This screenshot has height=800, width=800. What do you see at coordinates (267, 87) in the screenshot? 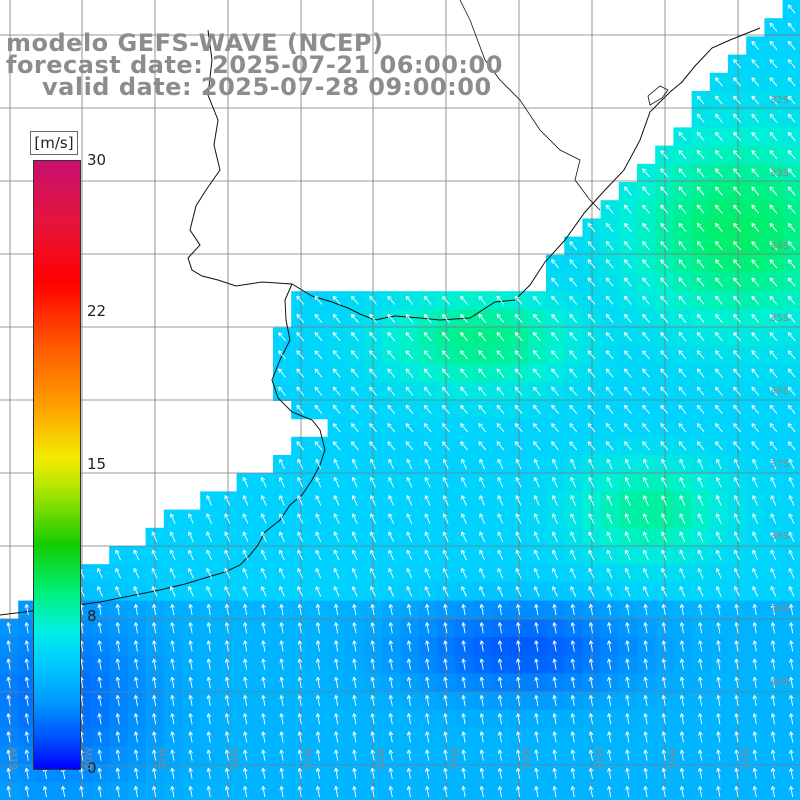
I see `title-valid-date: valid date: 2025-07-28 09:00:00` at bounding box center [267, 87].